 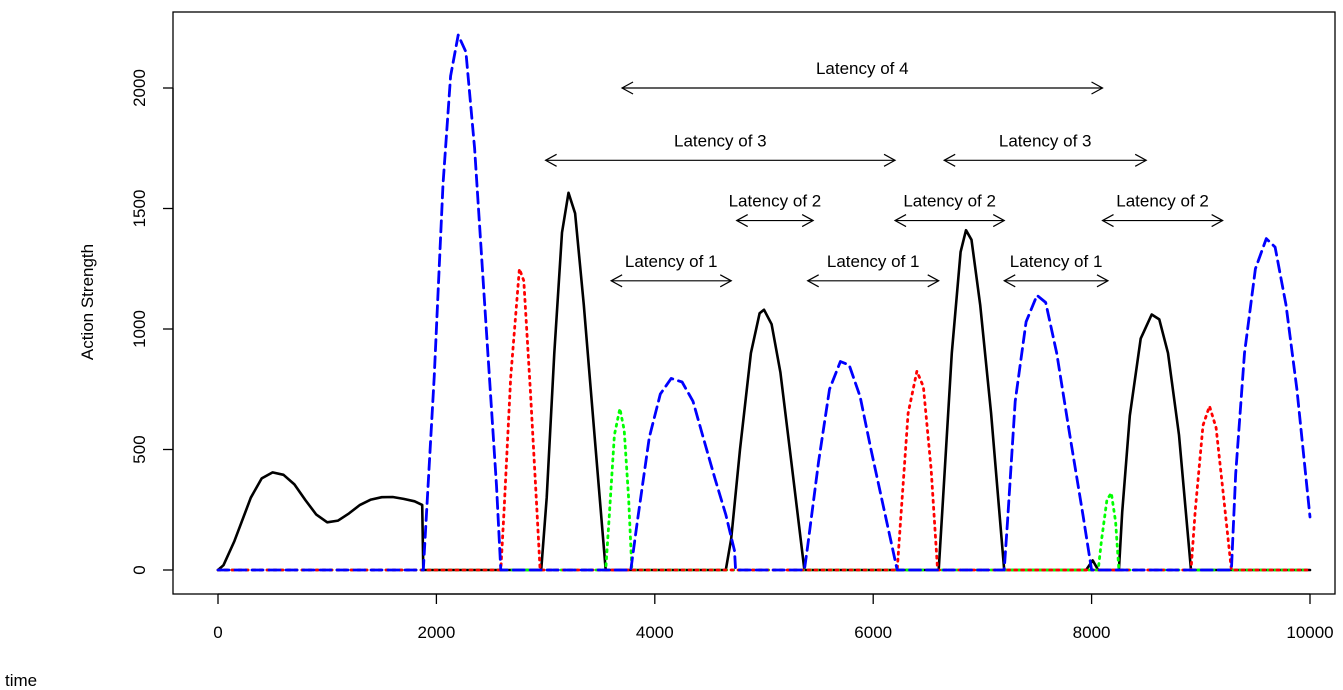 I want to click on y-axis-title: Action Strength, so click(x=87, y=302).